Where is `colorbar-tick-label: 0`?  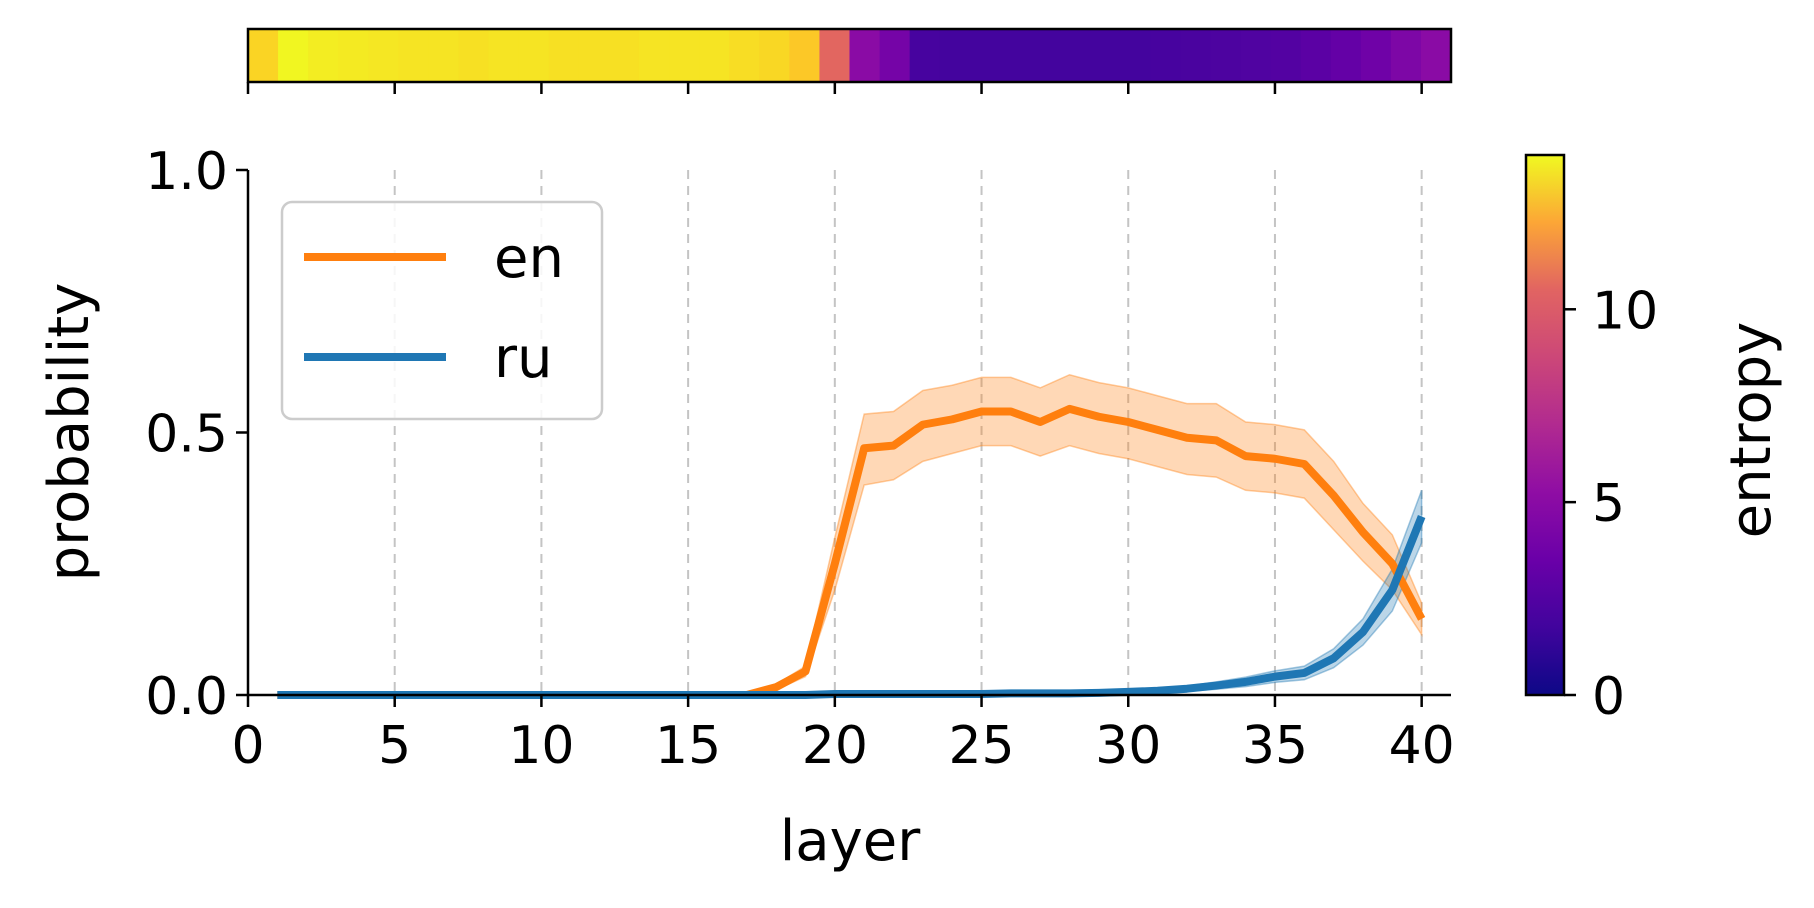
colorbar-tick-label: 0 is located at coordinates (1608, 697).